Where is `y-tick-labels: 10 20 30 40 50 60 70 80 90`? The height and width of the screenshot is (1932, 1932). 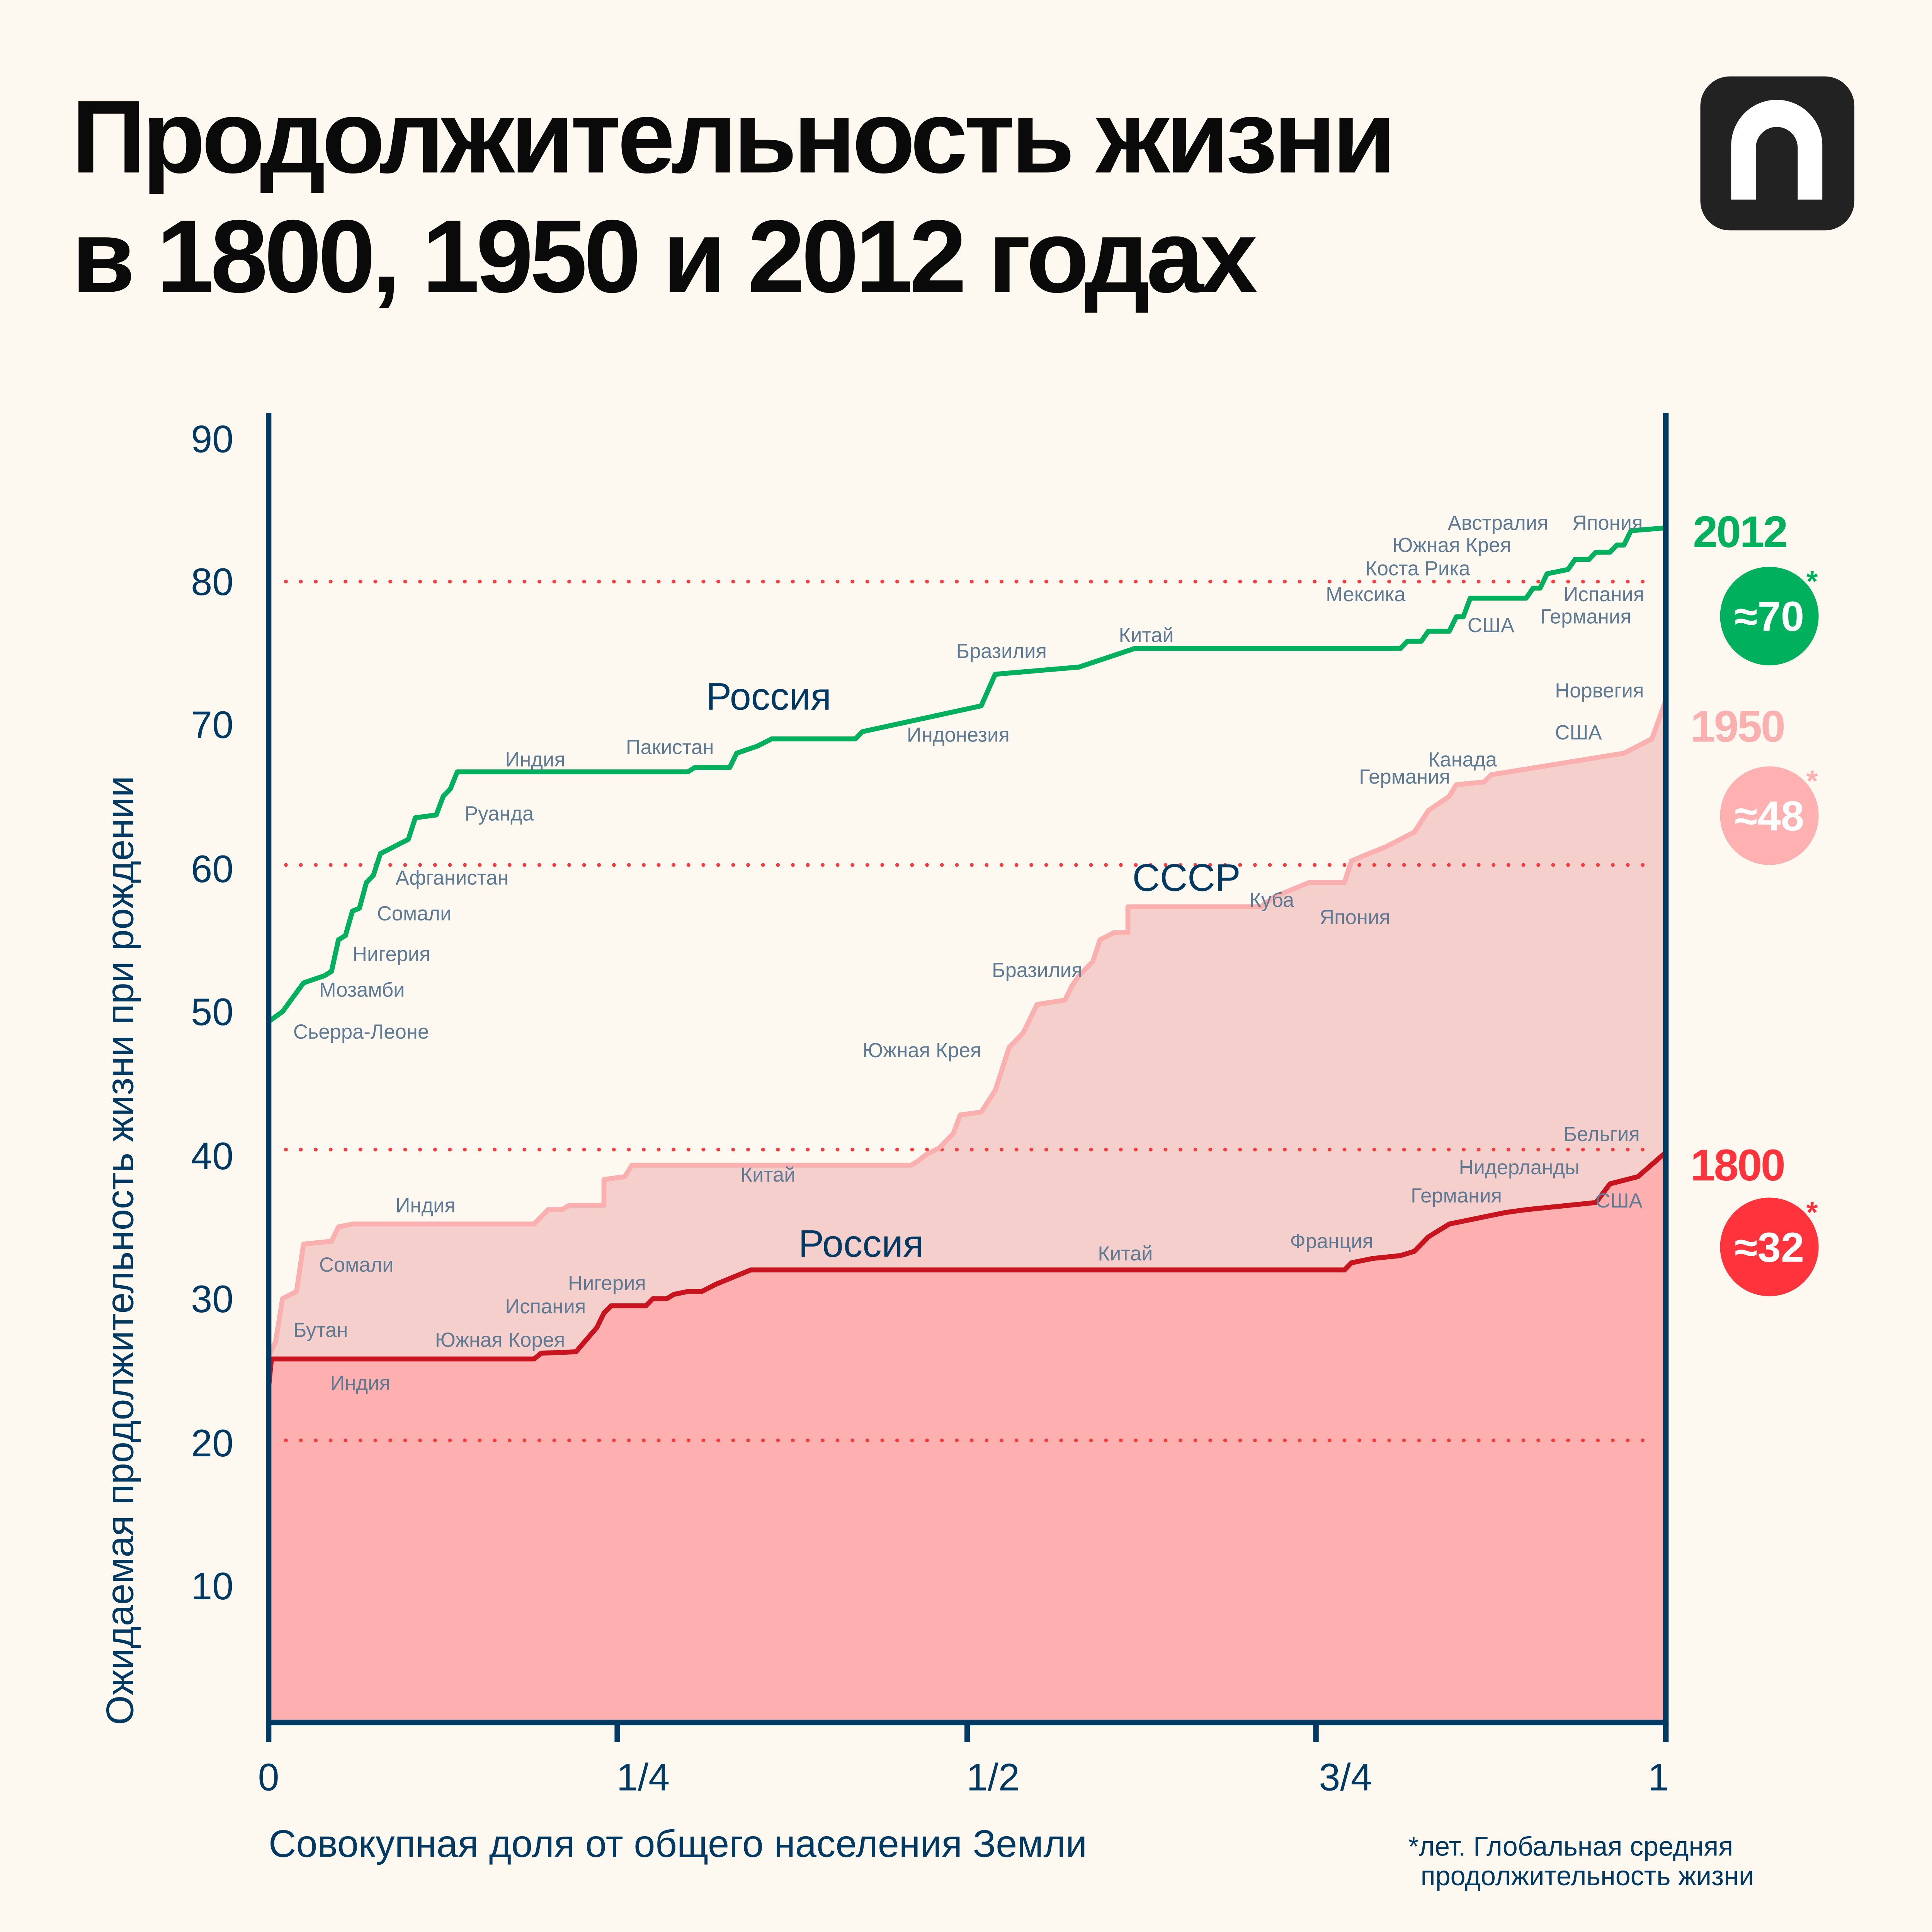
y-tick-labels: 10 20 30 40 50 60 70 80 90 is located at coordinates (212, 1013).